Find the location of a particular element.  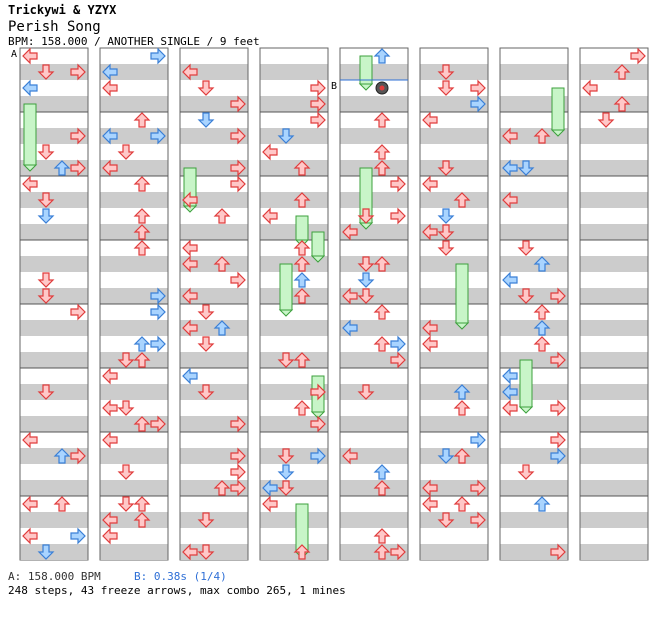

bpm-legend-b: B: 0.38s (1/4) is located at coordinates (180, 576).